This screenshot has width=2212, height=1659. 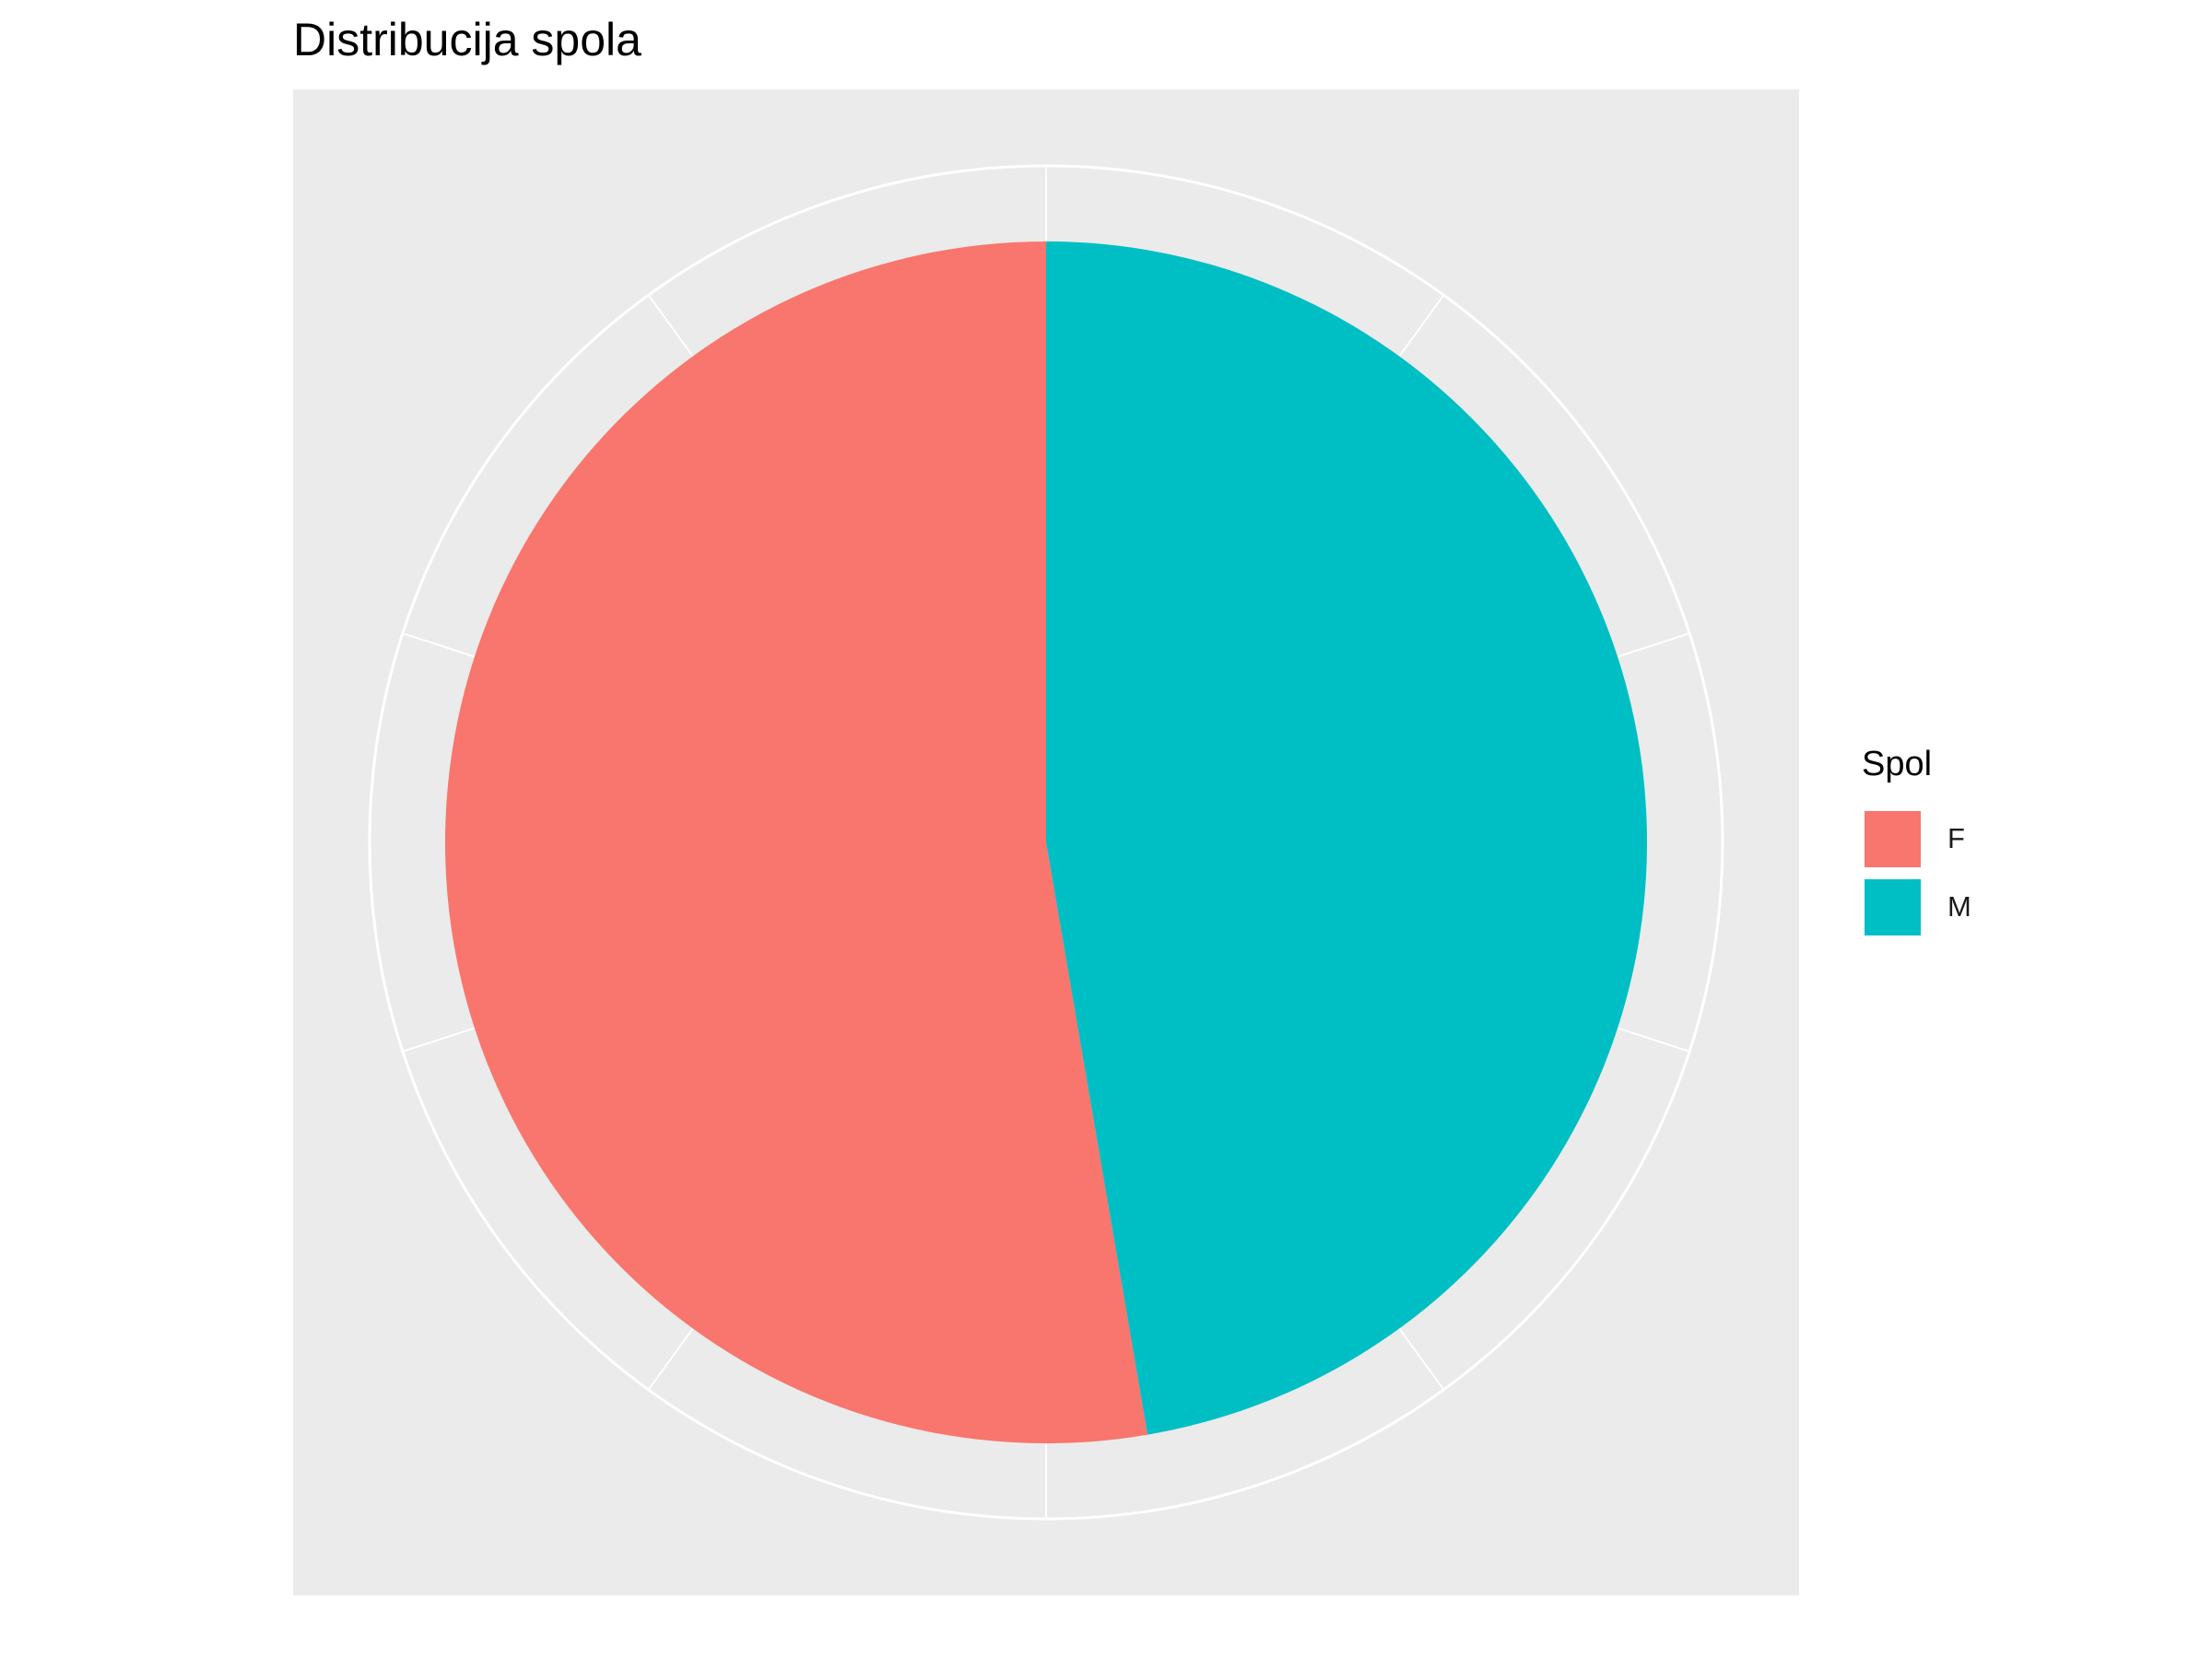 What do you see at coordinates (1897, 764) in the screenshot?
I see `legend-title: Spol` at bounding box center [1897, 764].